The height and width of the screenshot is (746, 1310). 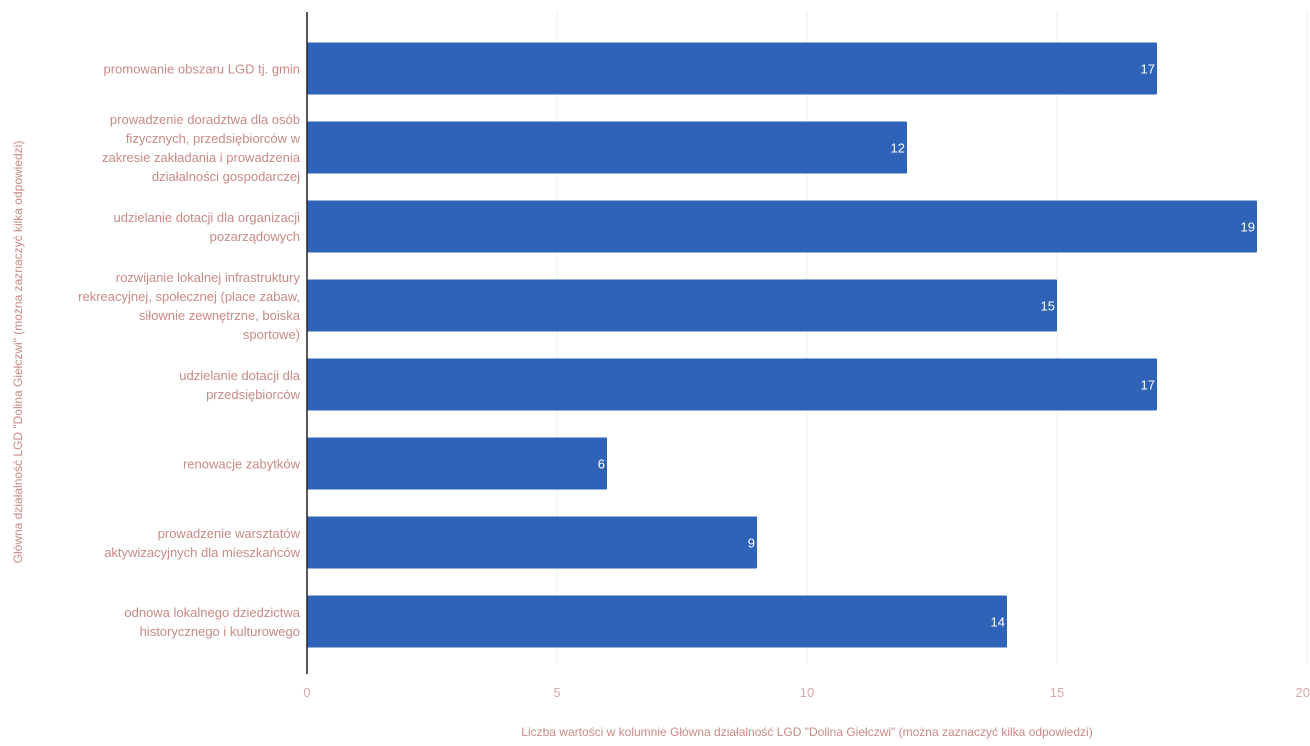 What do you see at coordinates (213, 138) in the screenshot?
I see `category-label-line: fizycznych, przedsiębiorców w` at bounding box center [213, 138].